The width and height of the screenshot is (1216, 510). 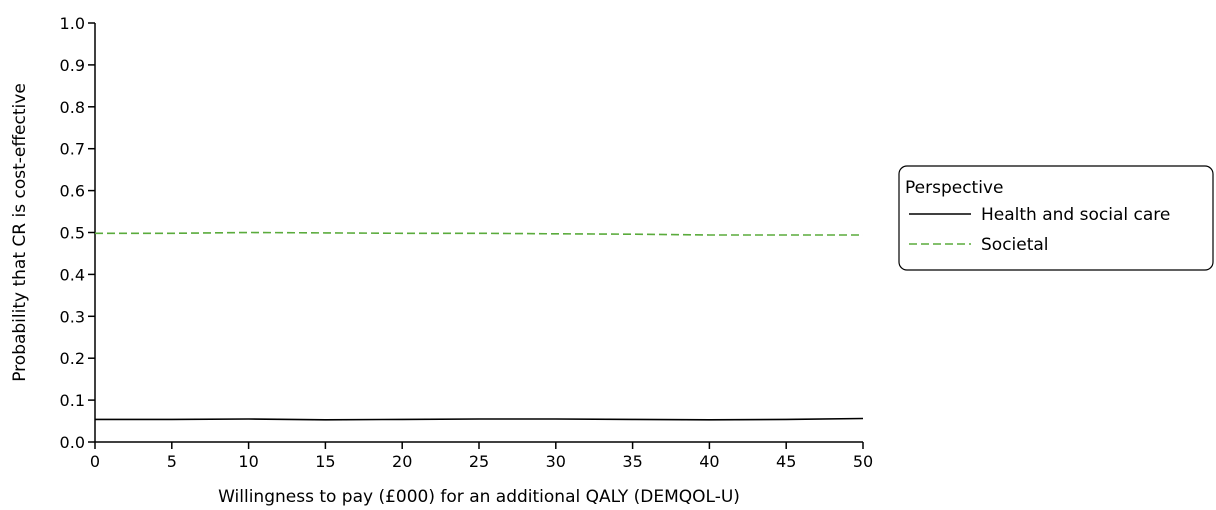 What do you see at coordinates (402, 461) in the screenshot?
I see `x-tick-label: 20` at bounding box center [402, 461].